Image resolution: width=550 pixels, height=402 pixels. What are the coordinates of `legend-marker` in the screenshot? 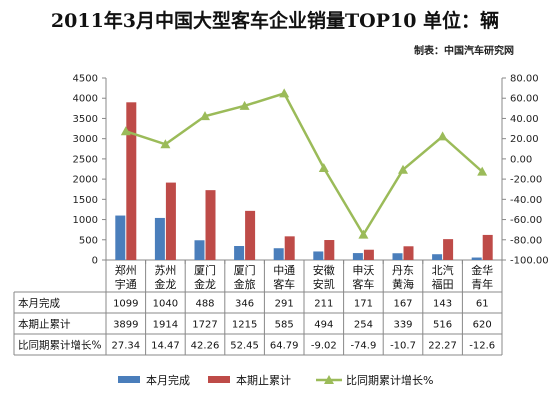 It's located at (329, 379).